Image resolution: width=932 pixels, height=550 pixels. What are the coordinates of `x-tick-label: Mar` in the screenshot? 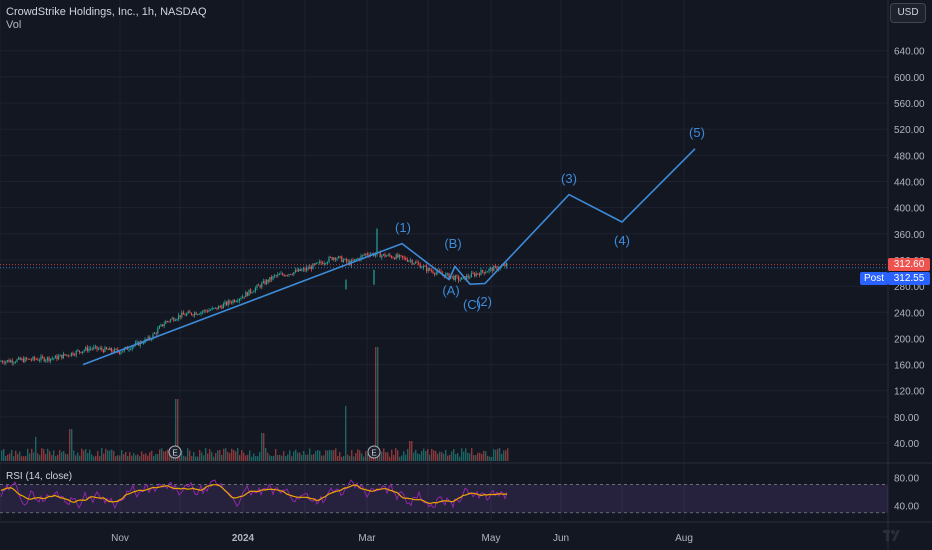 It's located at (367, 538).